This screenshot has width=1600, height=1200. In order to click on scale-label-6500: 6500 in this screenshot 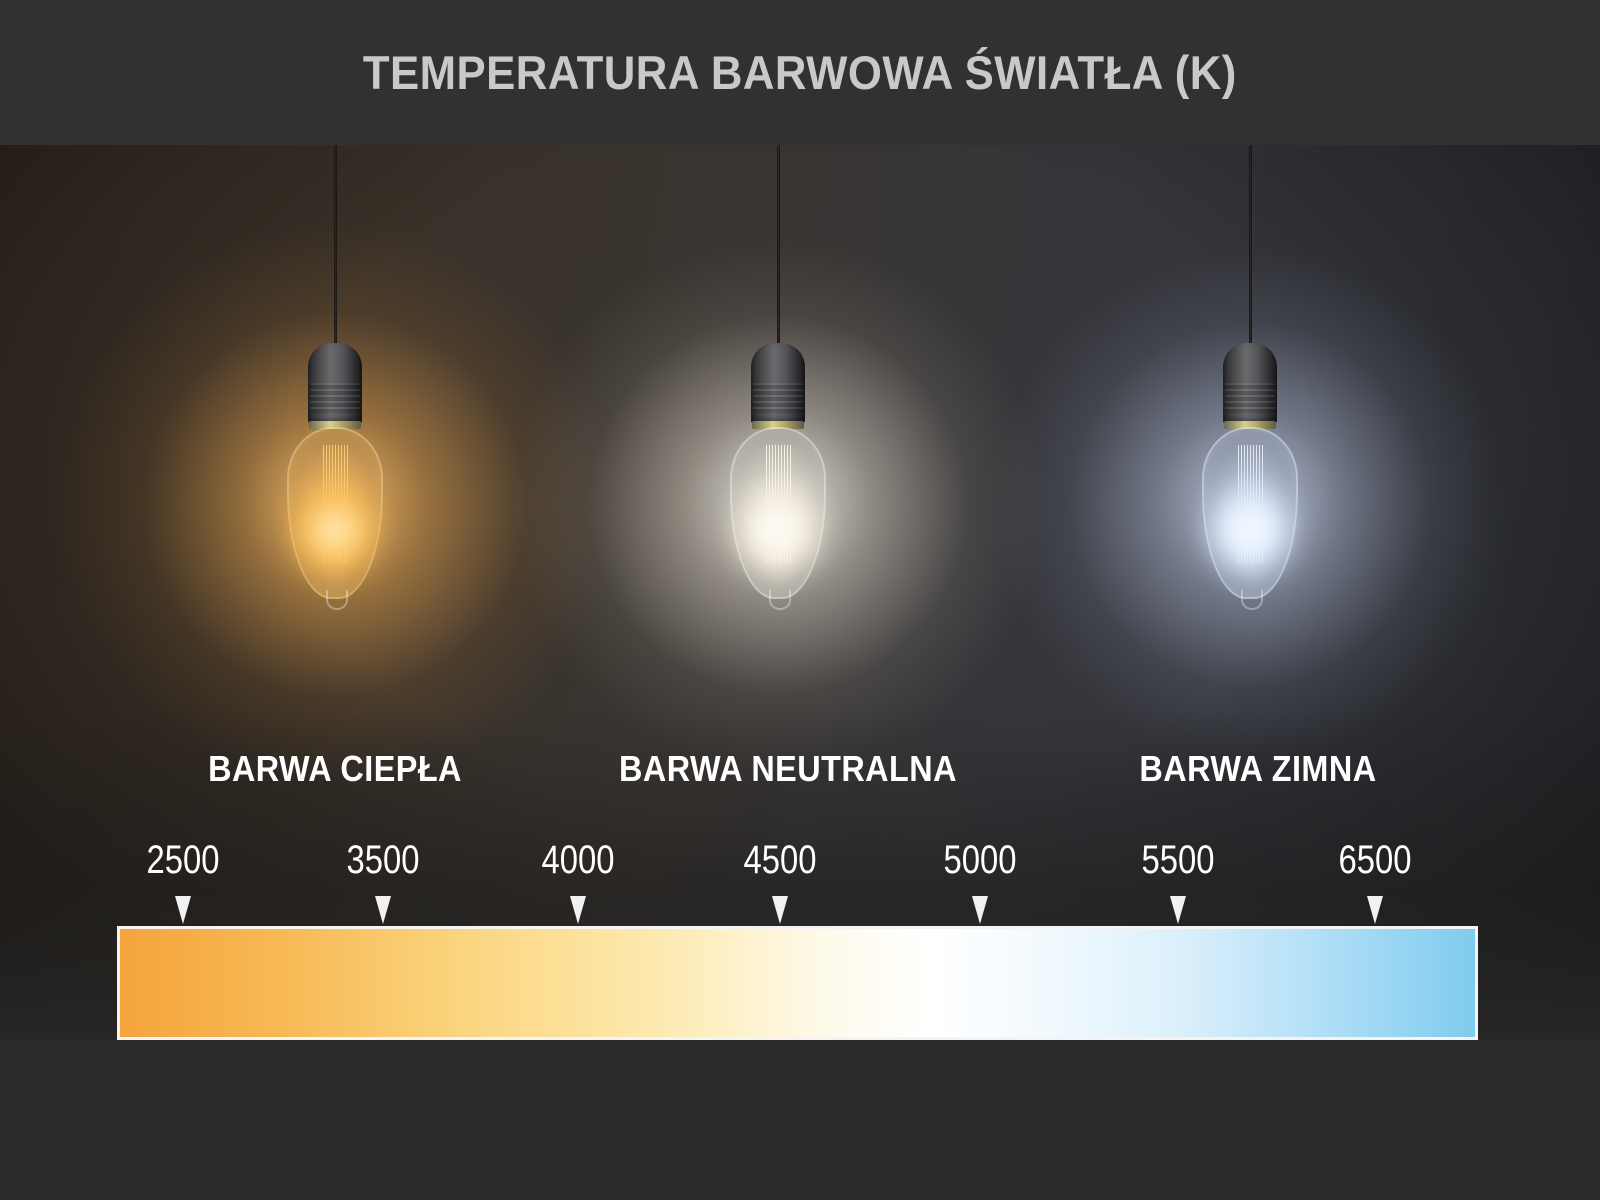, I will do `click(1375, 860)`.